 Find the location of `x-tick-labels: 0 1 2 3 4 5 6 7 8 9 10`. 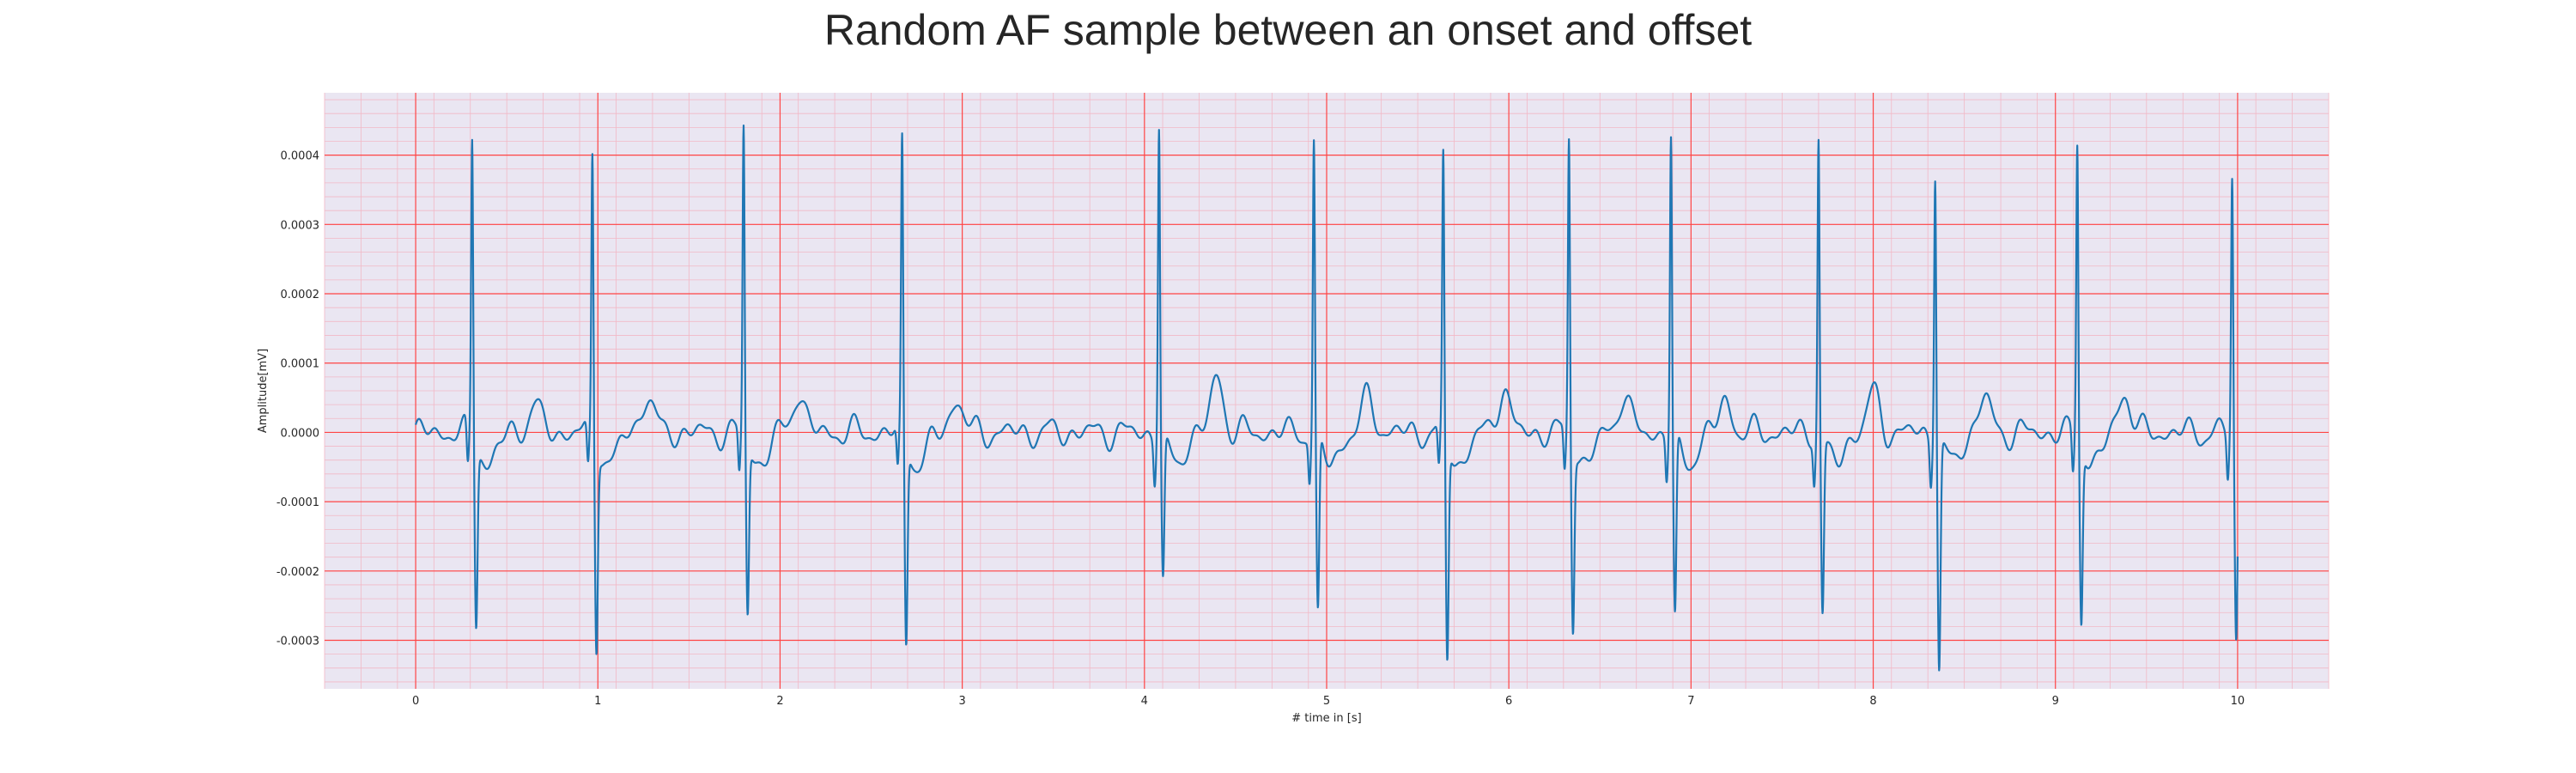

x-tick-labels: 0 1 2 3 4 5 6 7 8 9 10 is located at coordinates (1328, 701).